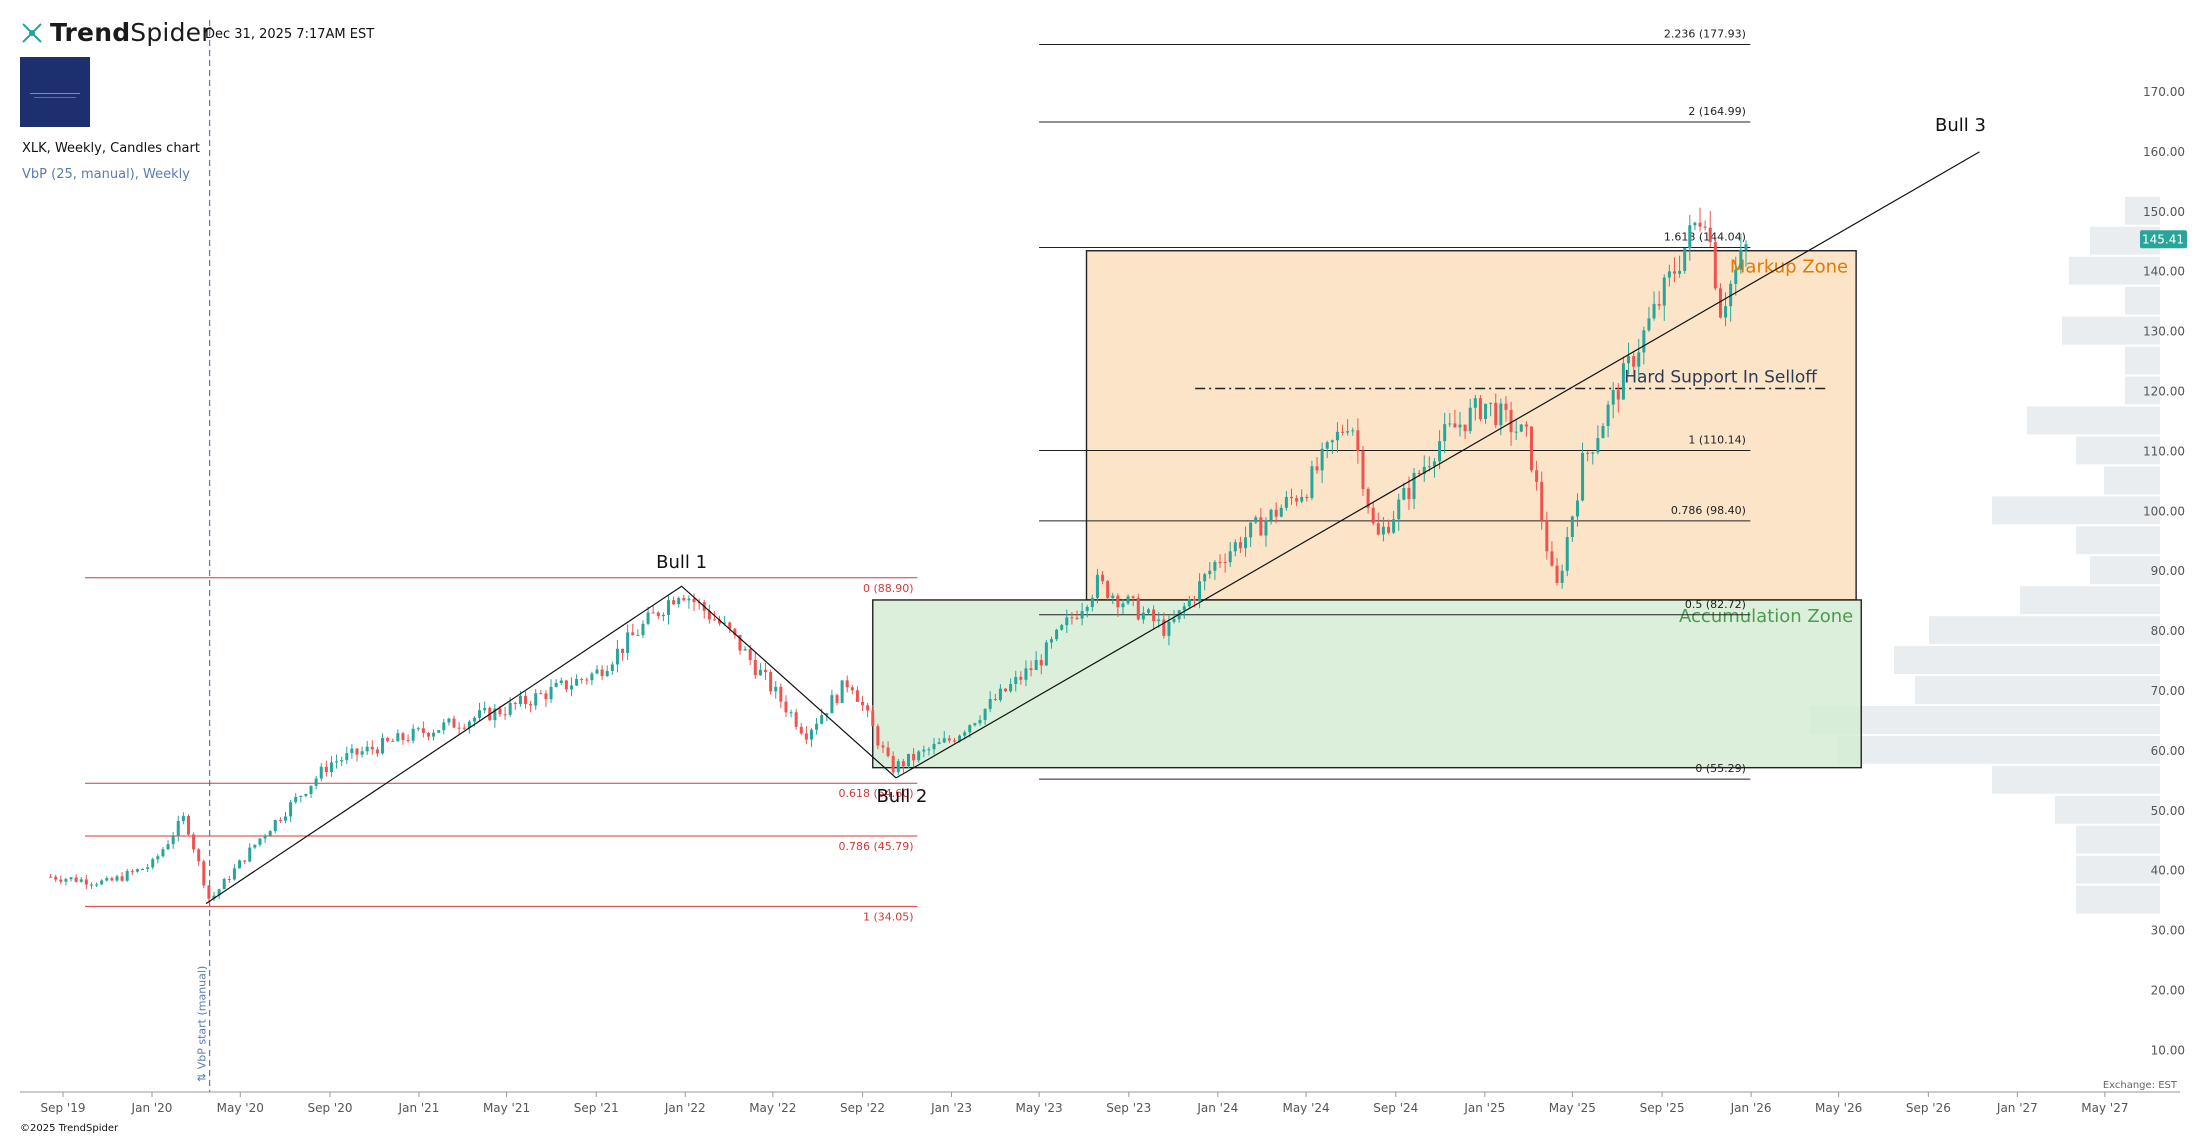  What do you see at coordinates (1038, 1108) in the screenshot?
I see `x-tick-label: May '23` at bounding box center [1038, 1108].